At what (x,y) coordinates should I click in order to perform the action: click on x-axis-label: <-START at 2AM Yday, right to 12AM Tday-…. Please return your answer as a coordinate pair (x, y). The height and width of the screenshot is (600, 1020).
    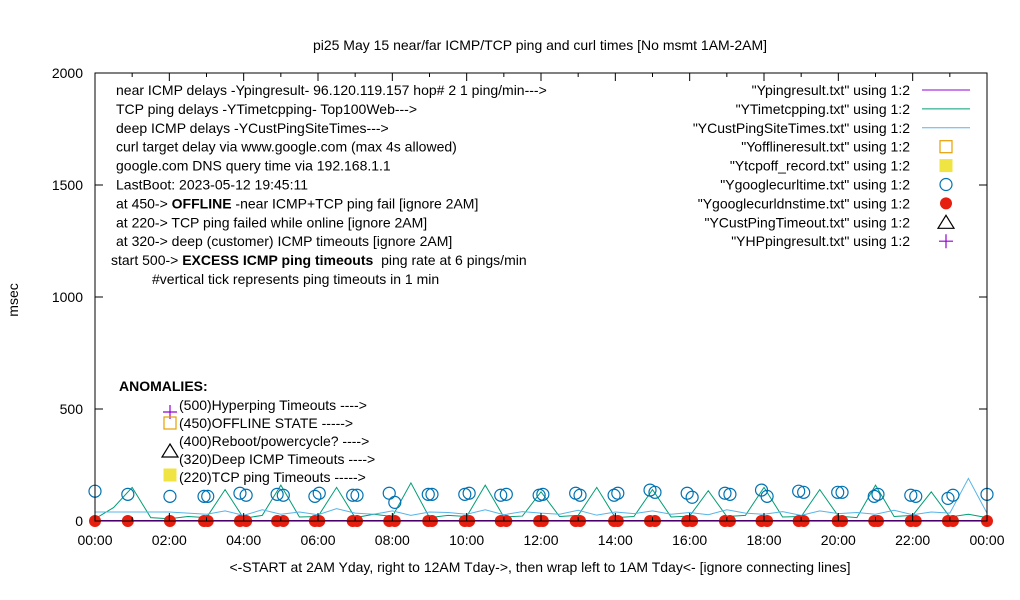
    Looking at the image, I should click on (539, 567).